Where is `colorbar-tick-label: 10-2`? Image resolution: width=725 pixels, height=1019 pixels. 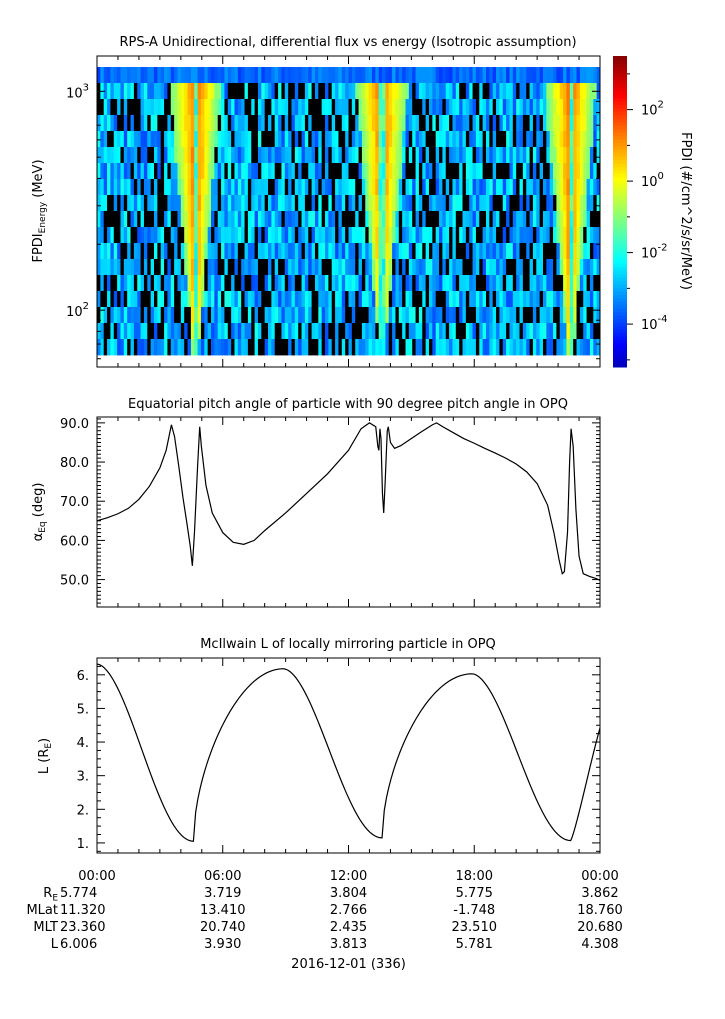
colorbar-tick-label: 10-2 is located at coordinates (654, 252).